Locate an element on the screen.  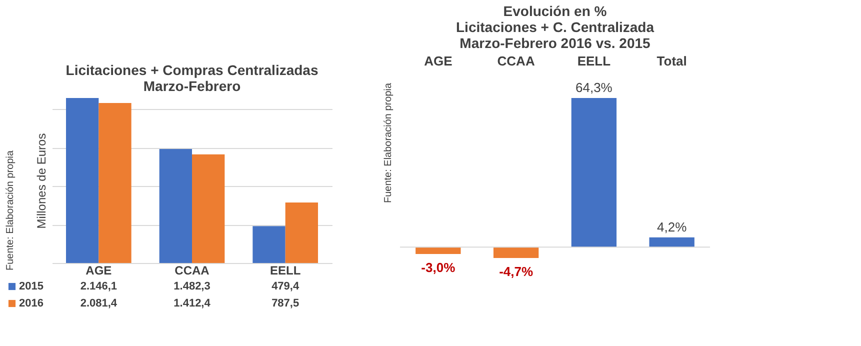
data-label: 787,5 is located at coordinates (286, 304).